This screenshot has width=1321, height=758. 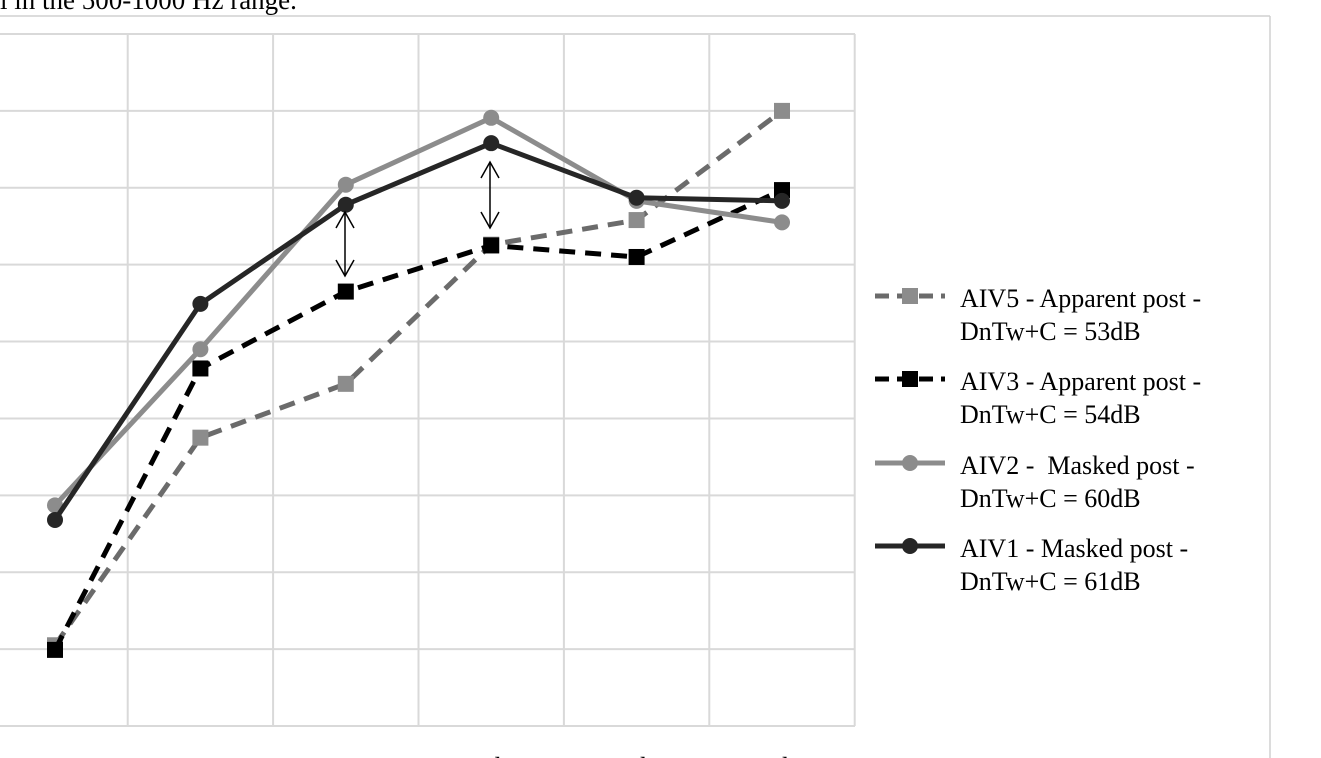 What do you see at coordinates (1077, 565) in the screenshot?
I see `legend-entry: AIV1 - Masked post - DnTw+C = 61dB` at bounding box center [1077, 565].